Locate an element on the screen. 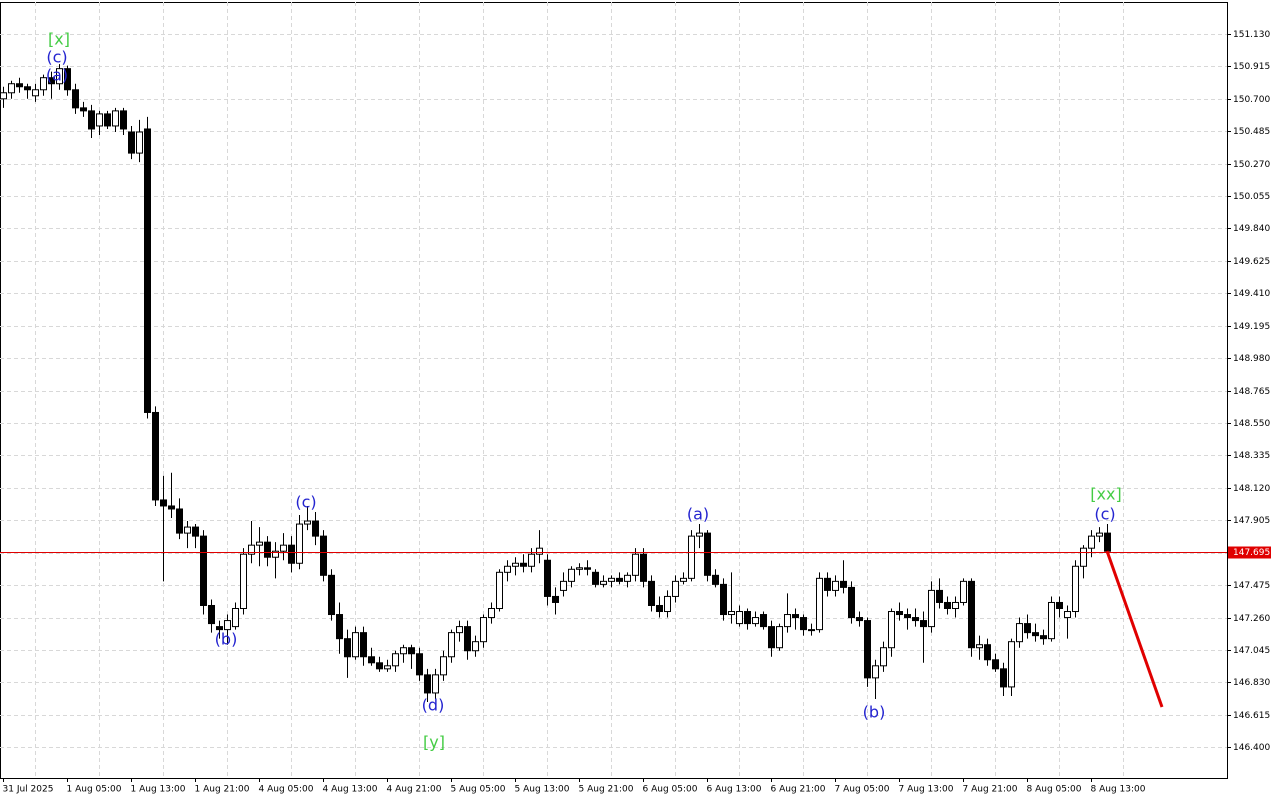 The height and width of the screenshot is (800, 1280). x-tick-label: 31 Jul 2025 is located at coordinates (28, 790).